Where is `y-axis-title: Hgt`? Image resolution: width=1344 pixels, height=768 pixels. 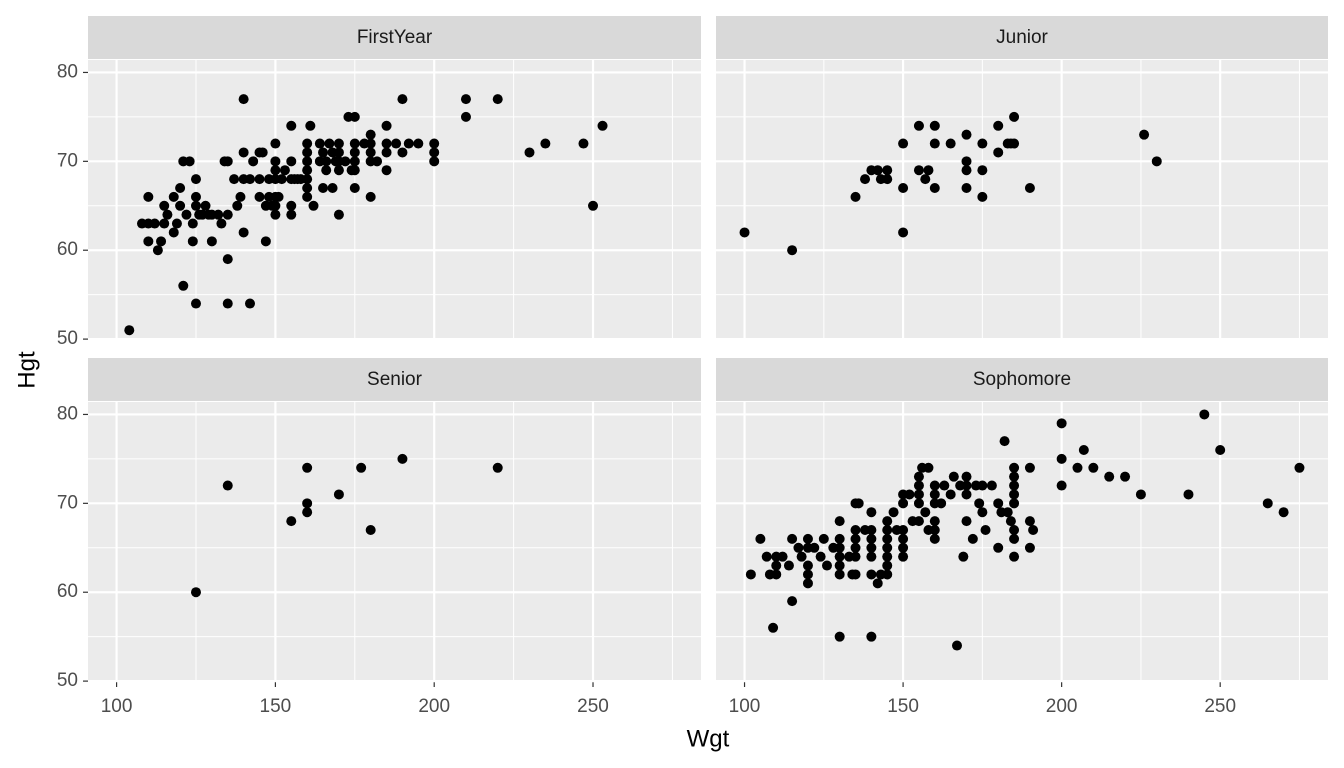 y-axis-title: Hgt is located at coordinates (26, 370).